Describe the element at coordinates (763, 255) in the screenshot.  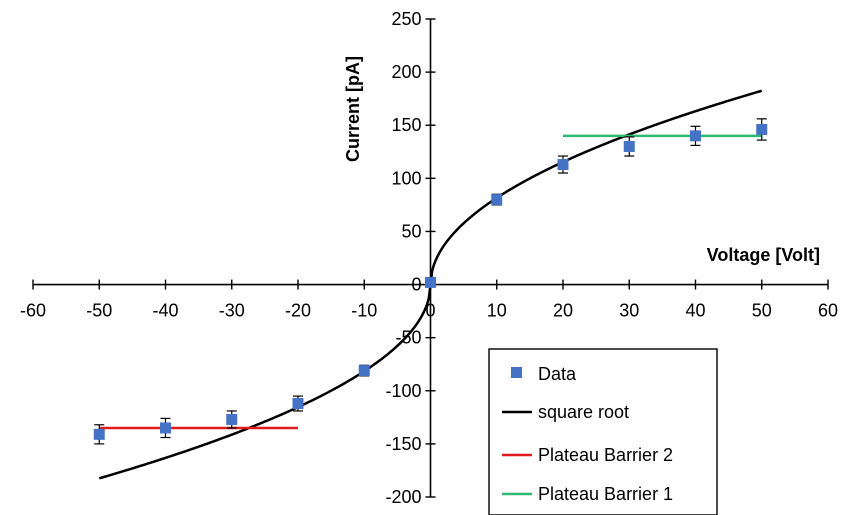
I see `x-axis-title: Voltage [Volt]` at that location.